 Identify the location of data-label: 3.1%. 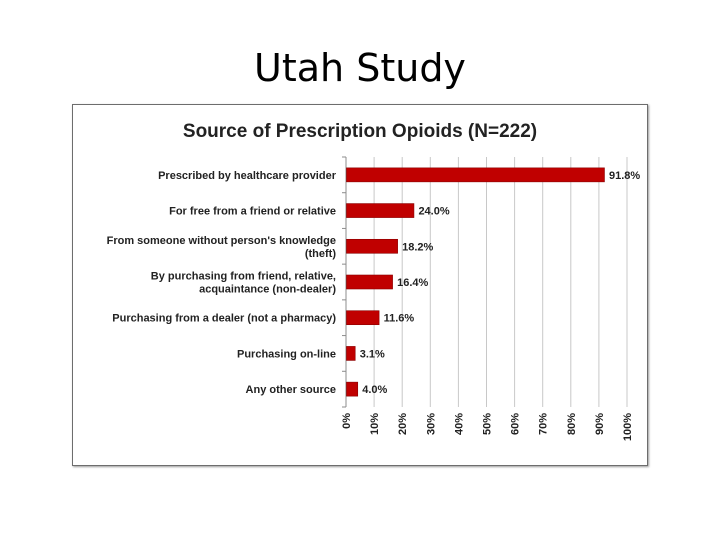
(372, 354).